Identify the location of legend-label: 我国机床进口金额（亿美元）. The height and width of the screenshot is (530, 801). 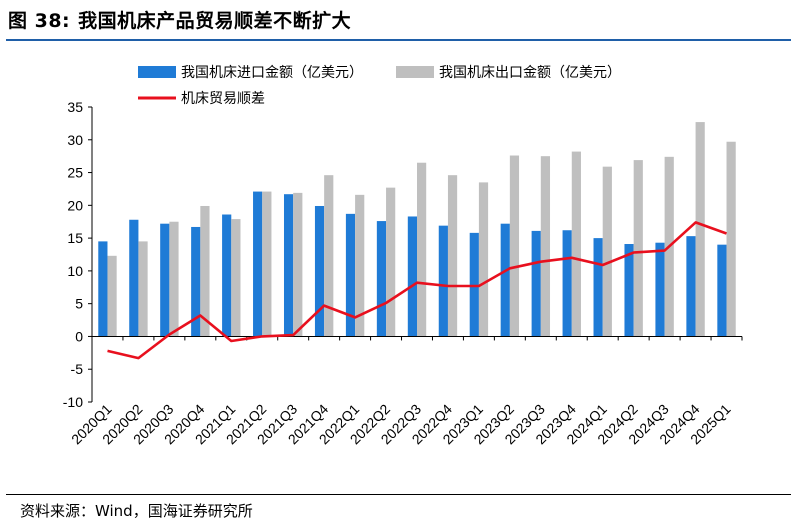
(272, 73).